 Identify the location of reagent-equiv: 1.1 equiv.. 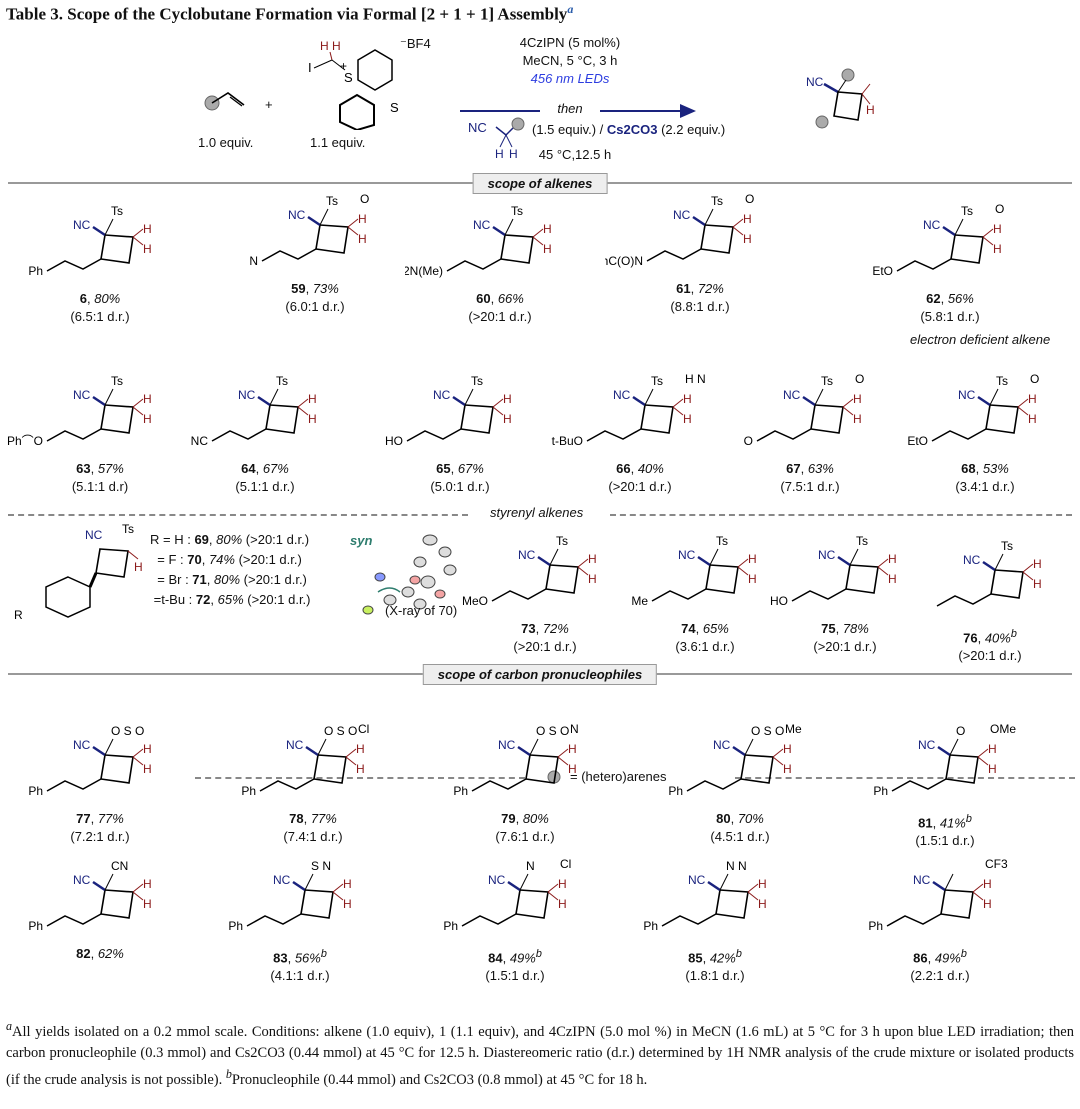
(338, 142).